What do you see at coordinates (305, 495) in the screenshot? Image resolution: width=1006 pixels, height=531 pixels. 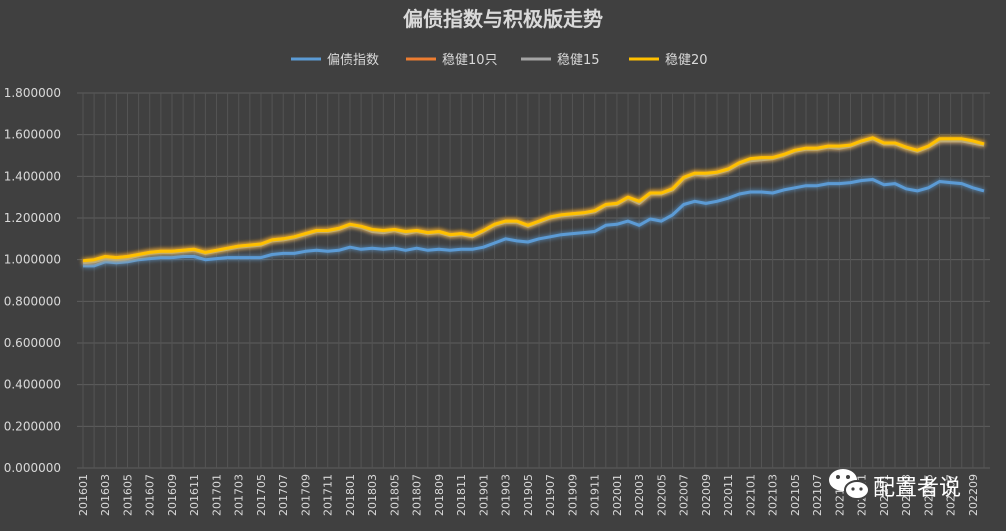 I see `x-tick-label: 201709` at bounding box center [305, 495].